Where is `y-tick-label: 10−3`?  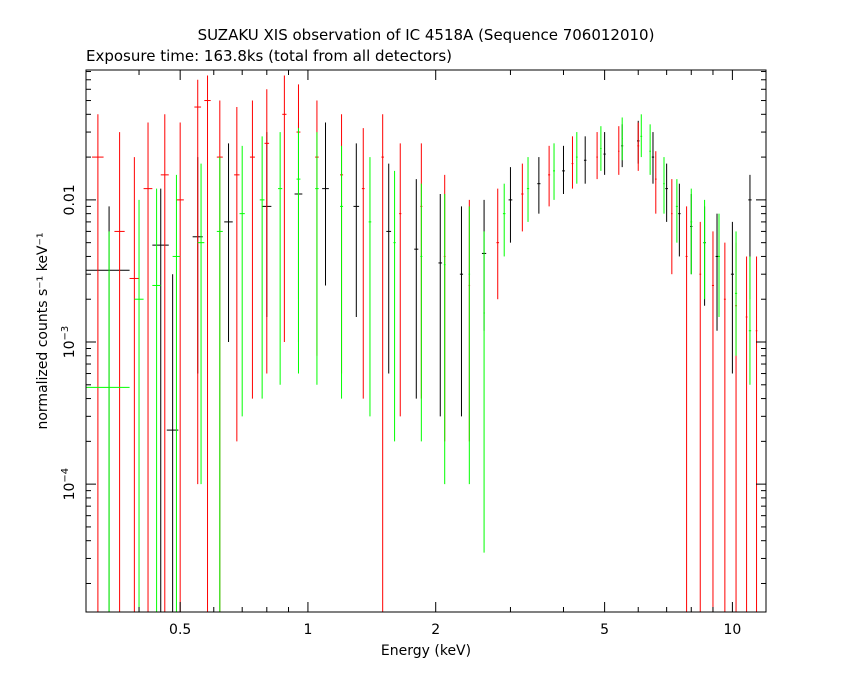 y-tick-label: 10−3 is located at coordinates (69, 342).